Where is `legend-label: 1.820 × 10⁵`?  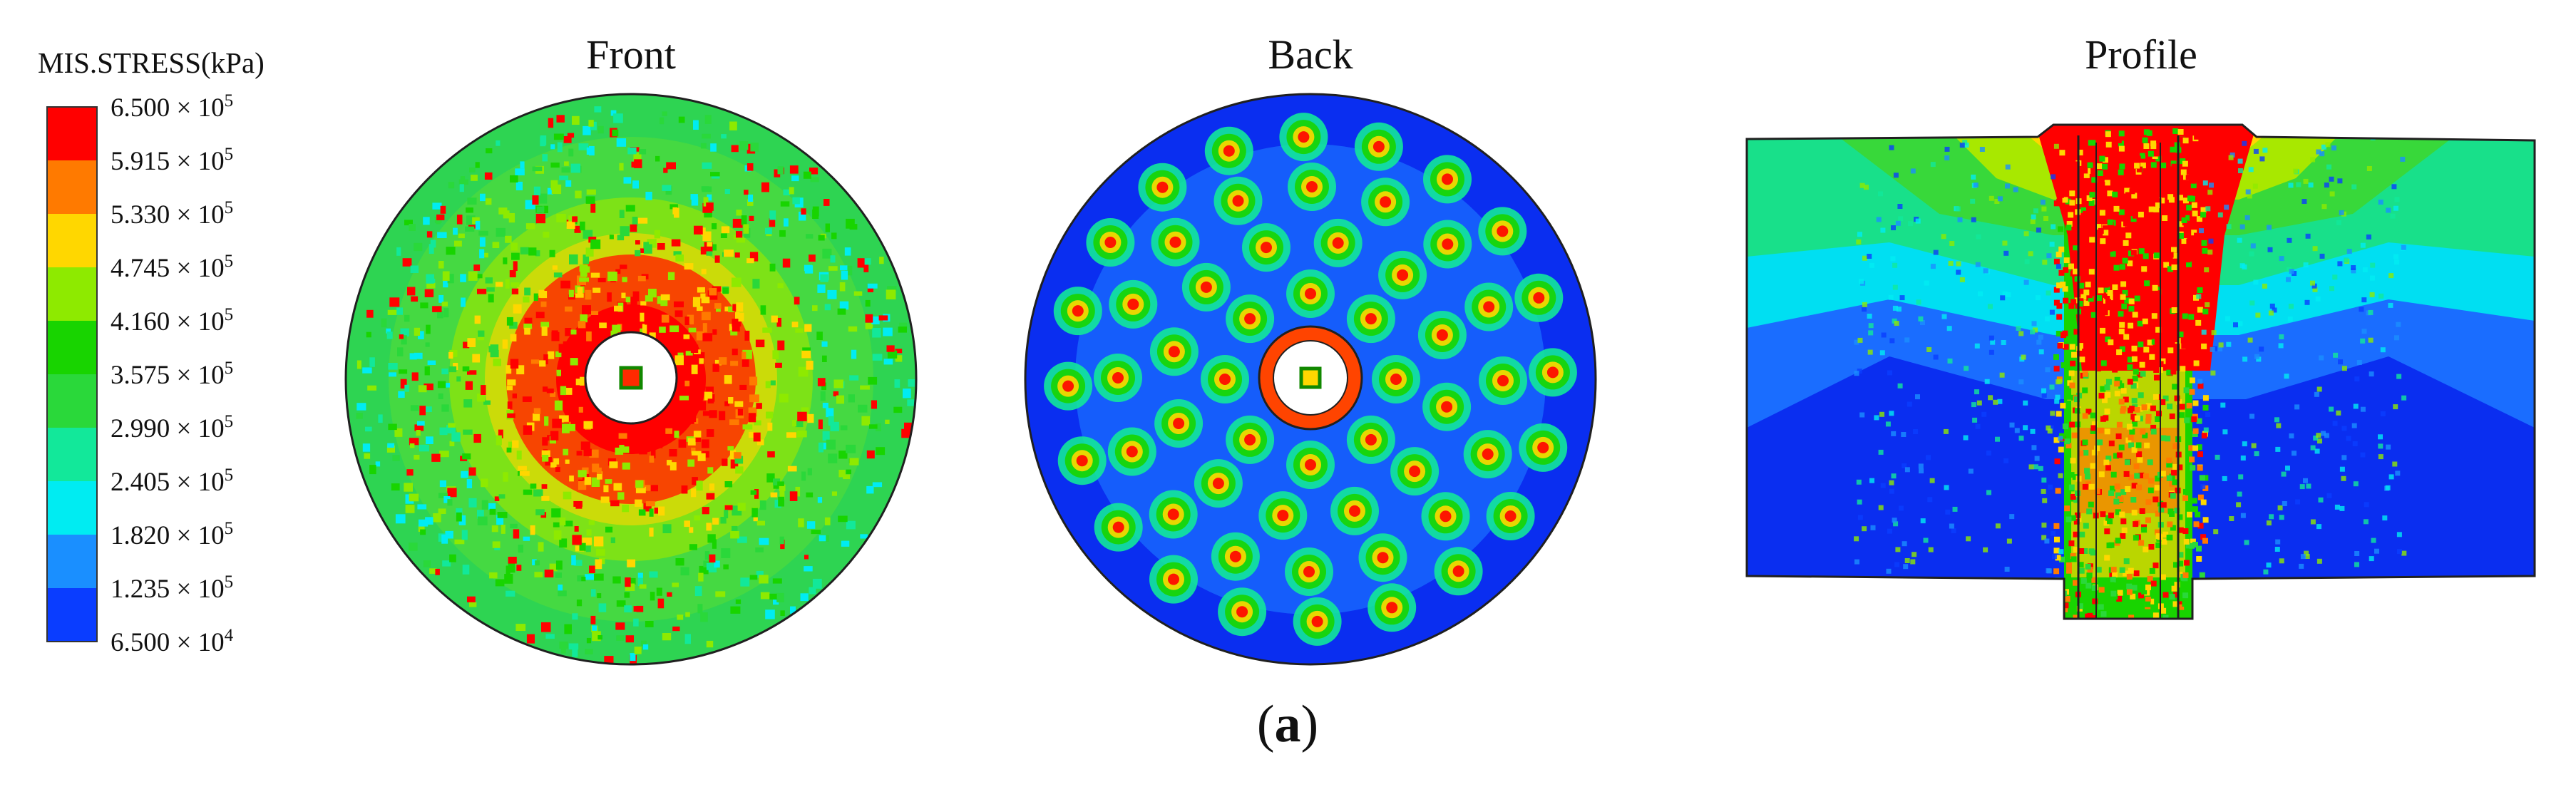 legend-label: 1.820 × 10⁵ is located at coordinates (172, 534).